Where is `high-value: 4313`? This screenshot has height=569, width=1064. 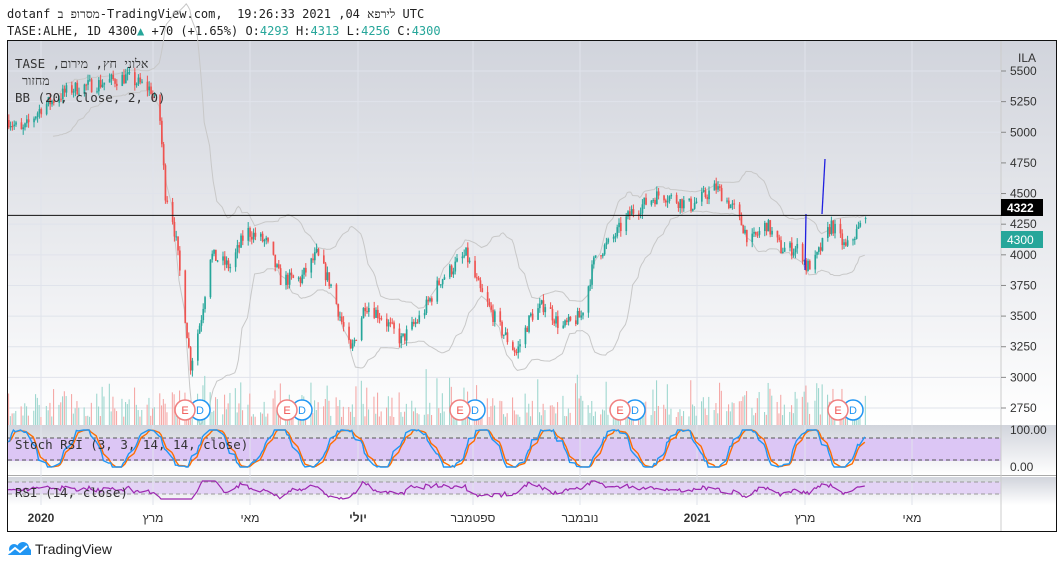 high-value: 4313 is located at coordinates (325, 31).